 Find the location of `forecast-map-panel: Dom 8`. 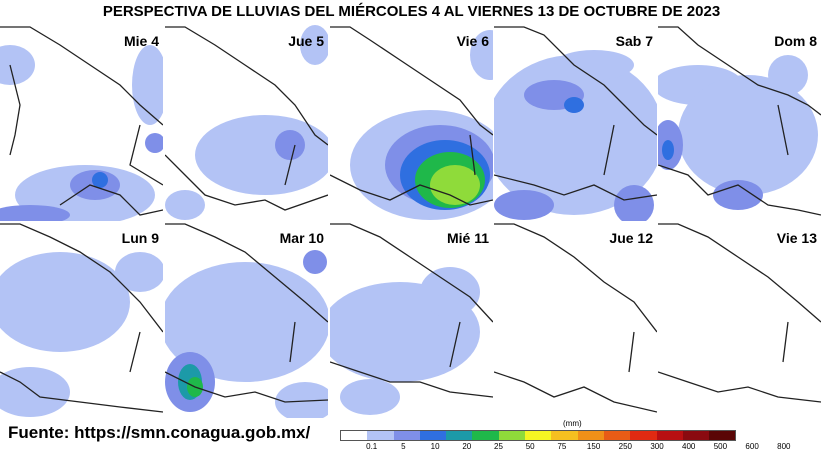

forecast-map-panel: Dom 8 is located at coordinates (739, 123).